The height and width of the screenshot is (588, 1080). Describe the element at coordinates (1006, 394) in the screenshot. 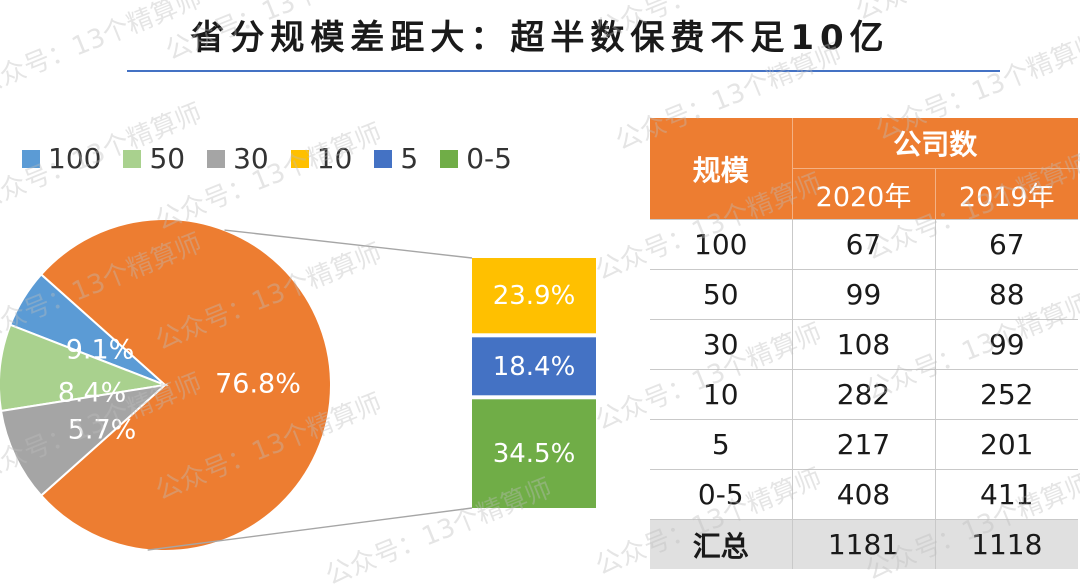

I see `table-cell-y2019: 252` at that location.